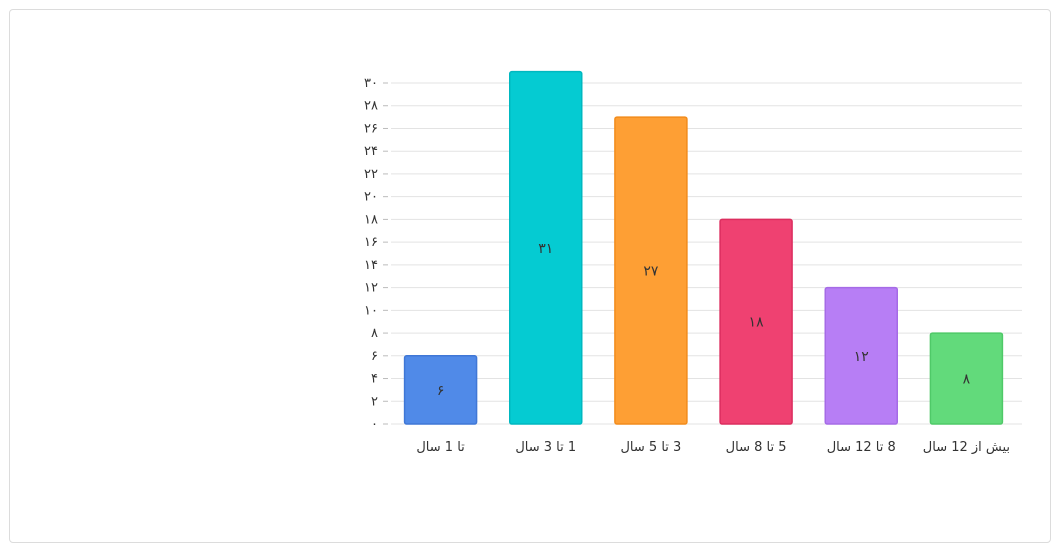 The image size is (1061, 555). I want to click on y-tick-label: ۲۶, so click(371, 128).